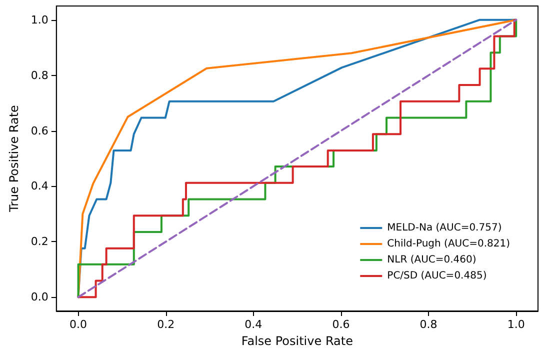 This screenshot has height=356, width=550. Describe the element at coordinates (39, 131) in the screenshot. I see `y-tick-label: 0.6` at that location.